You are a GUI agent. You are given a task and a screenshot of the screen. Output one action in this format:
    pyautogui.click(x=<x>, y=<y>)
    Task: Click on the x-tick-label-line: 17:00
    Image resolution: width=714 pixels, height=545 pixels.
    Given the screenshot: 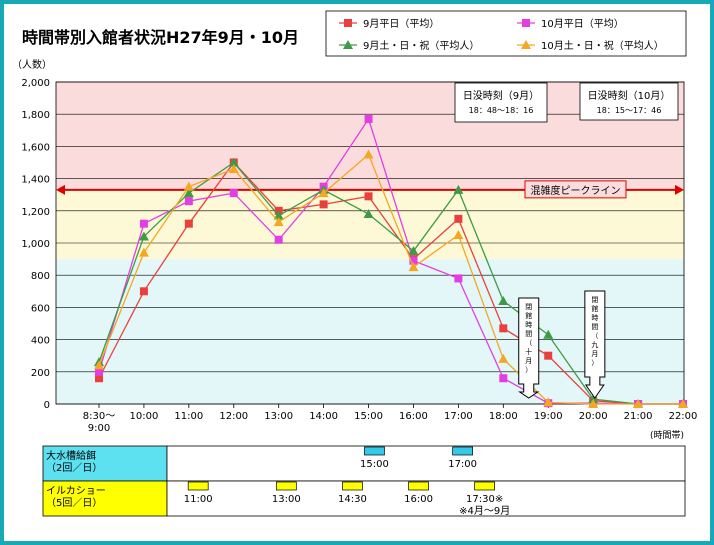 What is the action you would take?
    pyautogui.click(x=458, y=416)
    